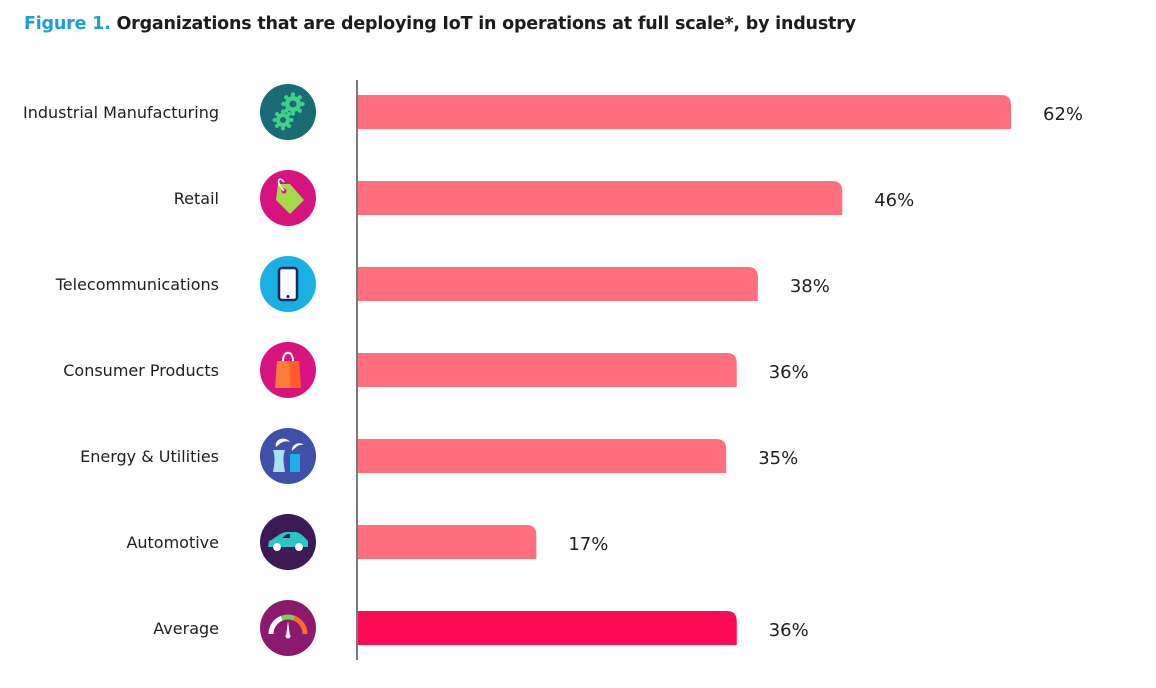  I want to click on category-label: Industrial Manufacturing, so click(121, 112).